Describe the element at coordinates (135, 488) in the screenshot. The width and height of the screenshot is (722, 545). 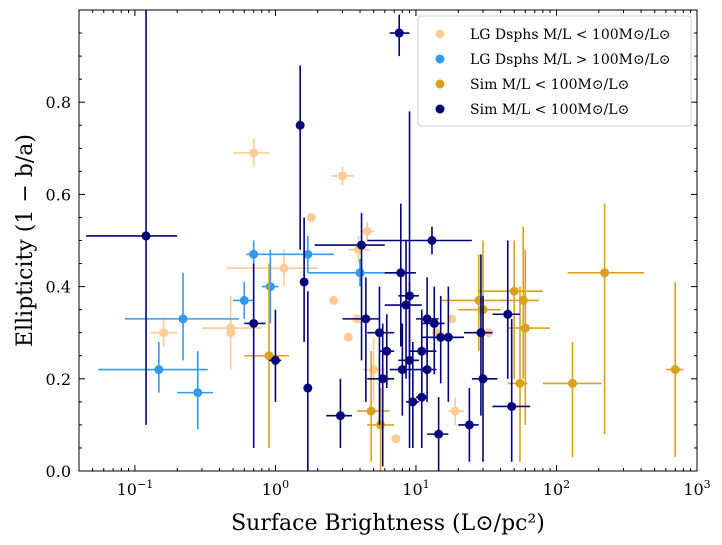
I see `x-tick-label: 10⁻¹` at that location.